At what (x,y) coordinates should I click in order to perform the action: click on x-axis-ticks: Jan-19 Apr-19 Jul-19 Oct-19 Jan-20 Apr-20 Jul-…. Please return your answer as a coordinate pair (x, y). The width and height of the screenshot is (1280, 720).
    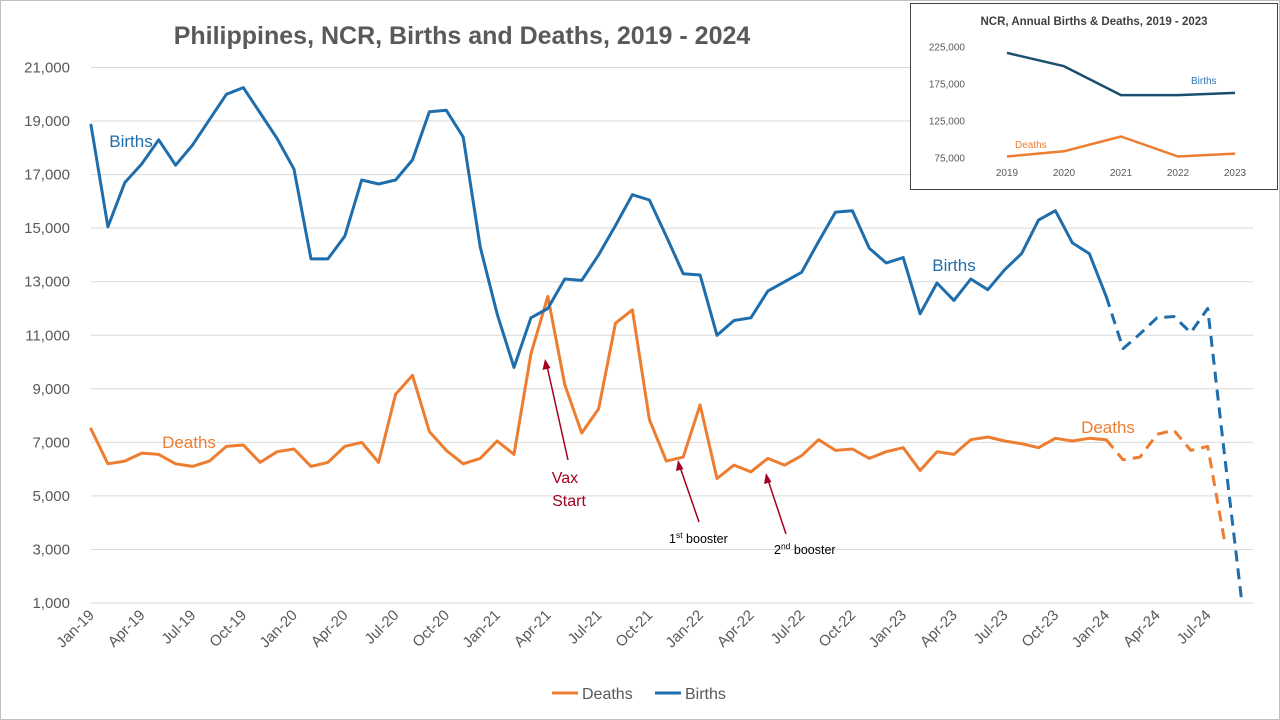
    Looking at the image, I should click on (633, 629).